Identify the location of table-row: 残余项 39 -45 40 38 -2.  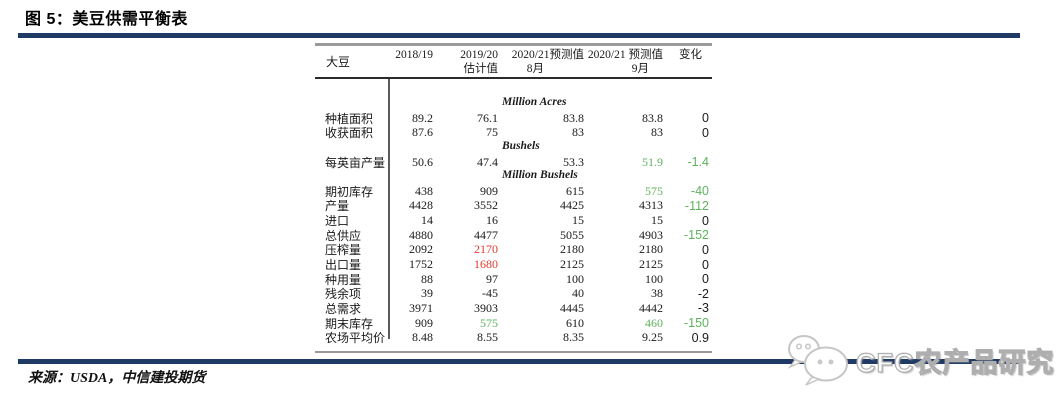
(513, 293).